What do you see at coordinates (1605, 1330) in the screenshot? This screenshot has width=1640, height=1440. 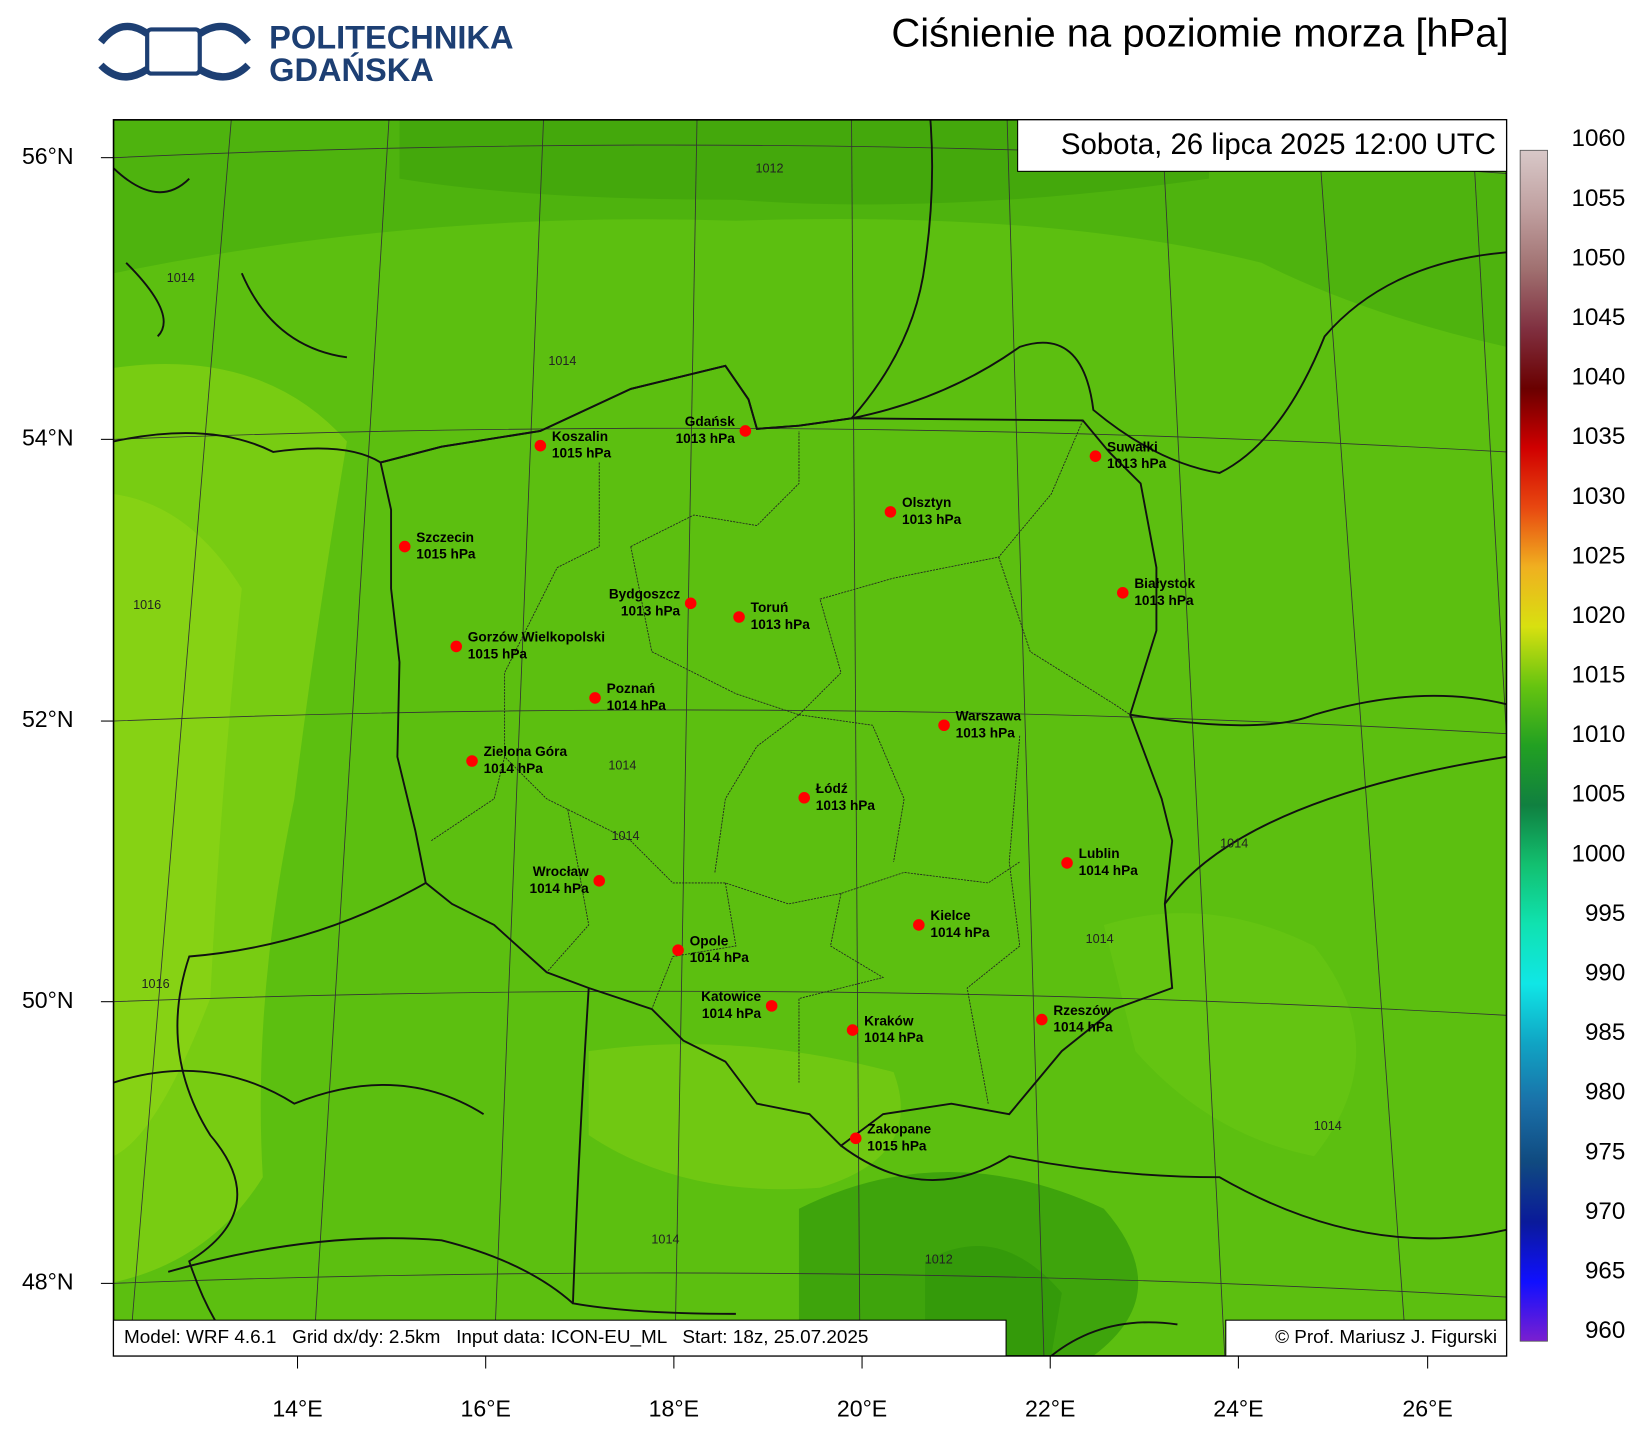 I see `colorbar-label: 960` at bounding box center [1605, 1330].